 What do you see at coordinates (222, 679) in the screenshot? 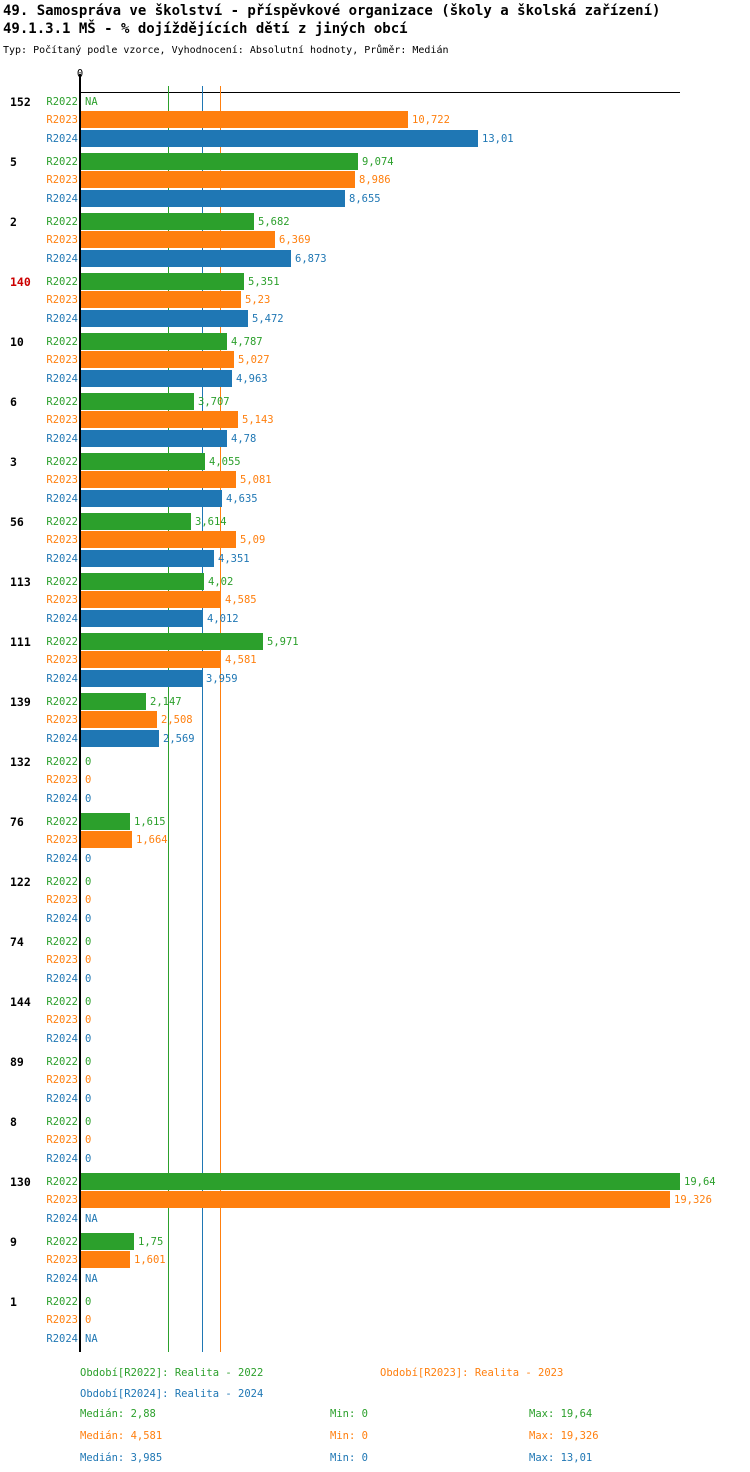
I see `value-label-111-r2024: 3,959` at bounding box center [222, 679].